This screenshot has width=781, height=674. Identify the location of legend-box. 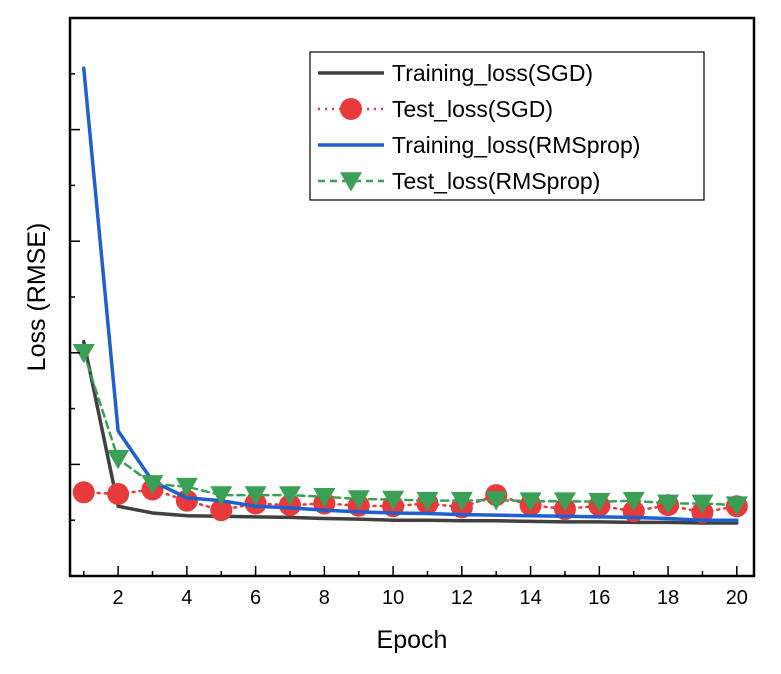
(507, 126).